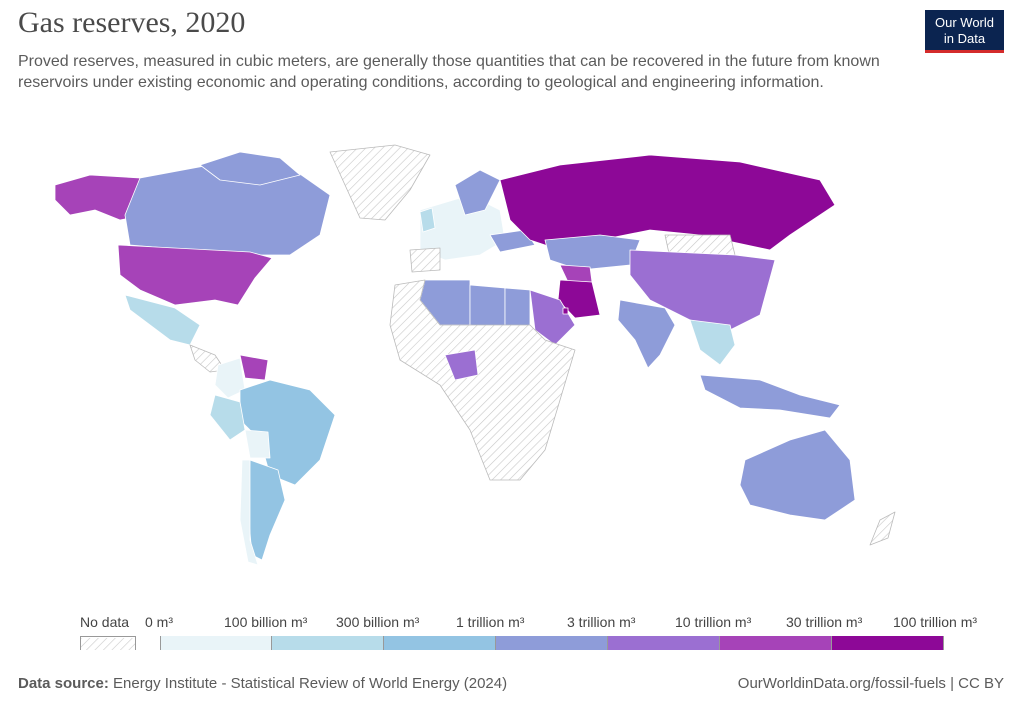 This screenshot has width=1024, height=703. I want to click on nigeria-region, so click(461, 365).